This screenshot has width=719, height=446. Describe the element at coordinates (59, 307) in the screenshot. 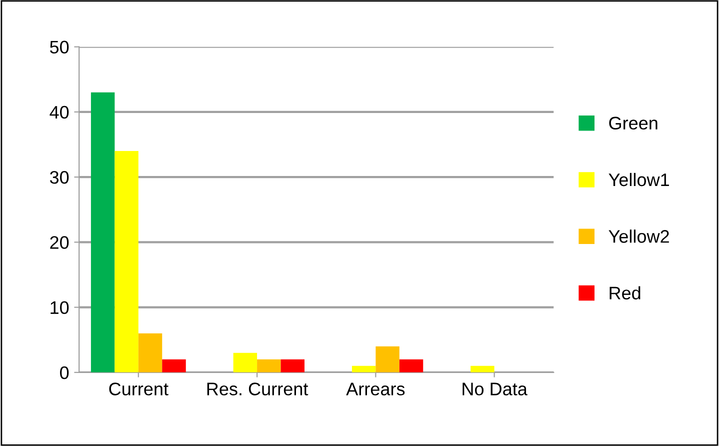

I see `y-tick-label: 10` at that location.